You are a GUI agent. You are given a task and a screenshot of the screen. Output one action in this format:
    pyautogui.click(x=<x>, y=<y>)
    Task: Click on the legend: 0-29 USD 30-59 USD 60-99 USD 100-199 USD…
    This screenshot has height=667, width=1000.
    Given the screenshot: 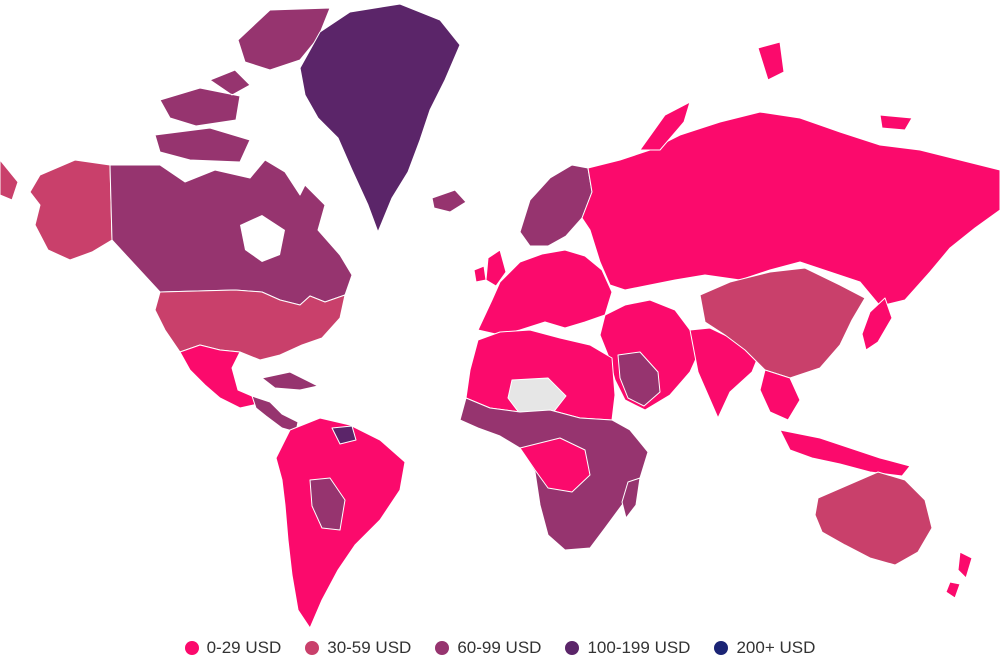 What is the action you would take?
    pyautogui.click(x=500, y=648)
    